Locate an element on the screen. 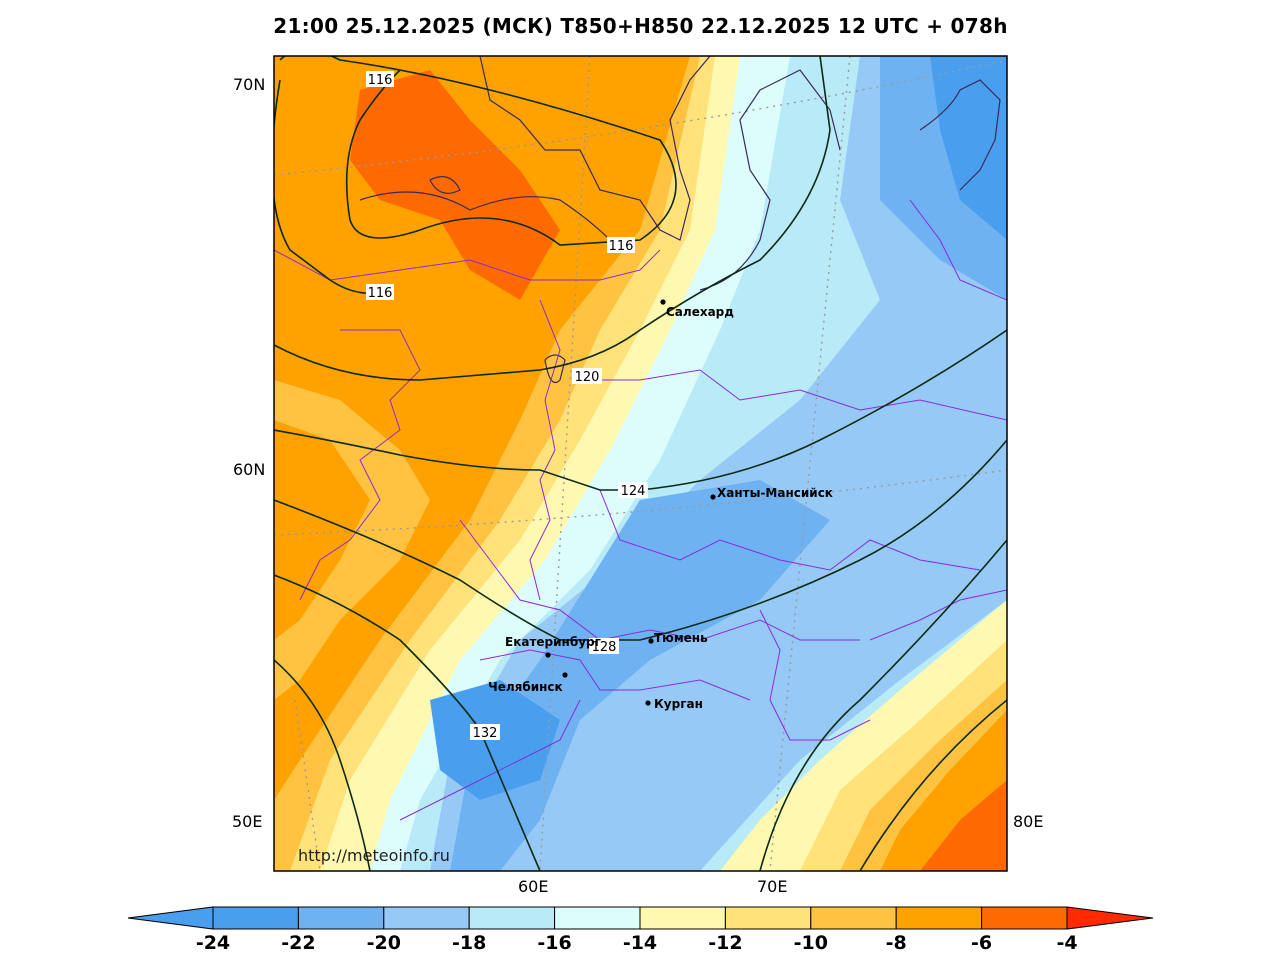 This screenshot has height=963, width=1281. colorbar-tick-label: -22 is located at coordinates (298, 943).